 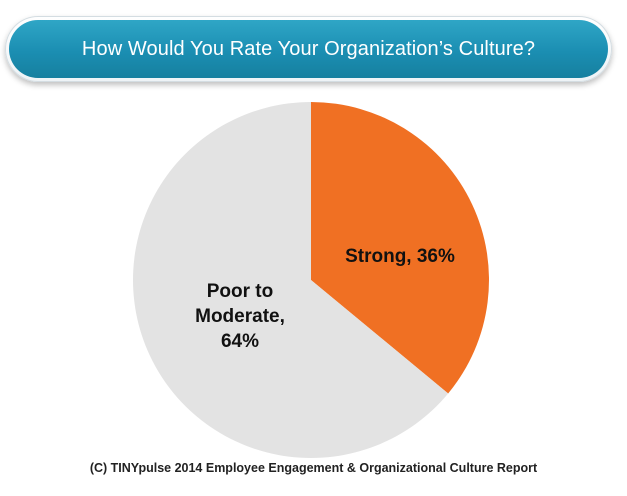 What do you see at coordinates (240, 341) in the screenshot?
I see `slice-label-line: 64%` at bounding box center [240, 341].